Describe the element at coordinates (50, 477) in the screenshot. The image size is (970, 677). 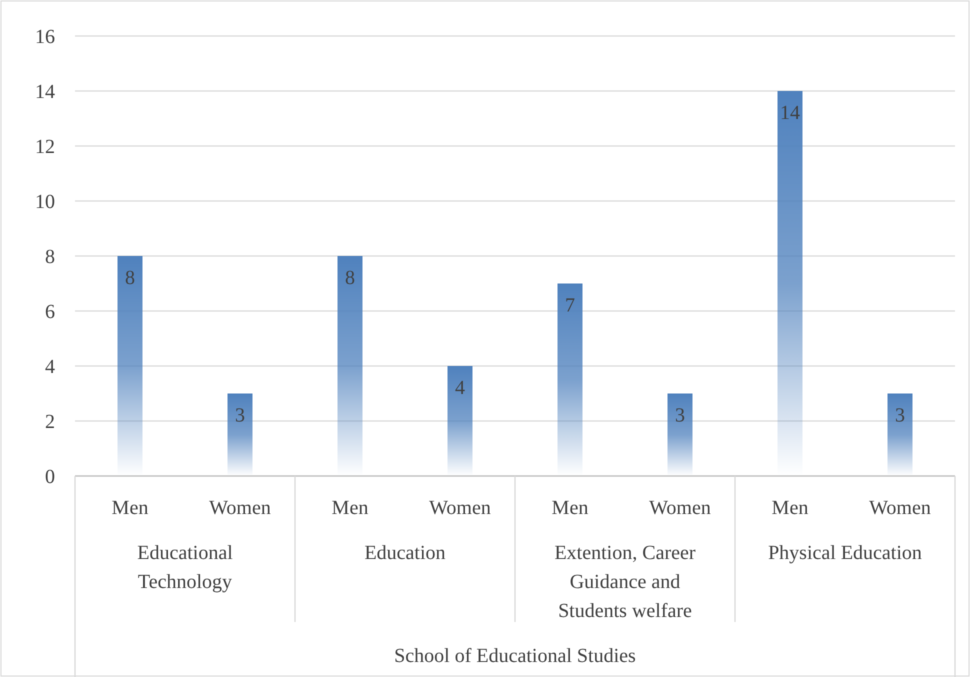
I see `y-tick-label: 0` at that location.